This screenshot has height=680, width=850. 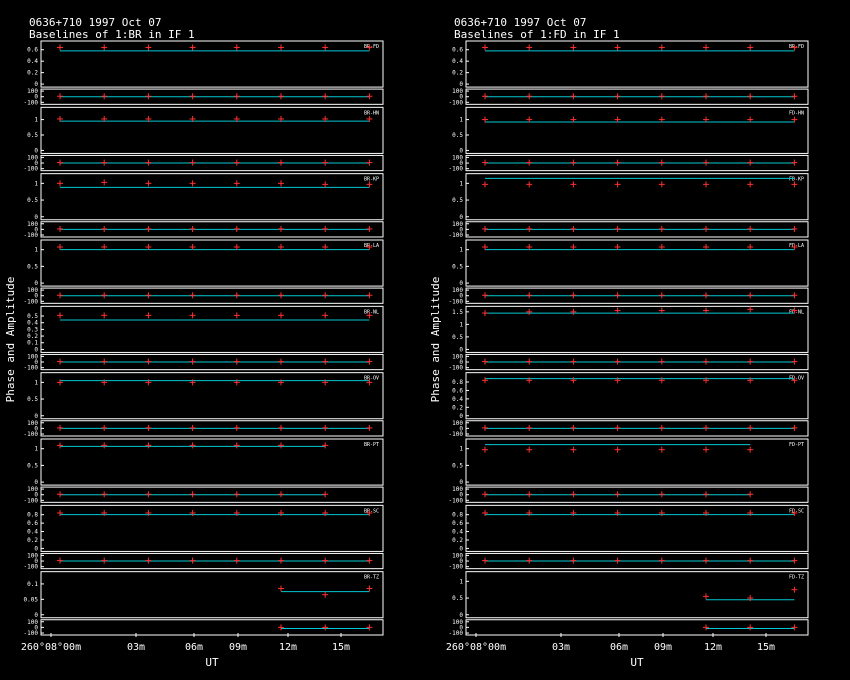 What do you see at coordinates (457, 73) in the screenshot?
I see `amp-tick-label: 0.2` at bounding box center [457, 73].